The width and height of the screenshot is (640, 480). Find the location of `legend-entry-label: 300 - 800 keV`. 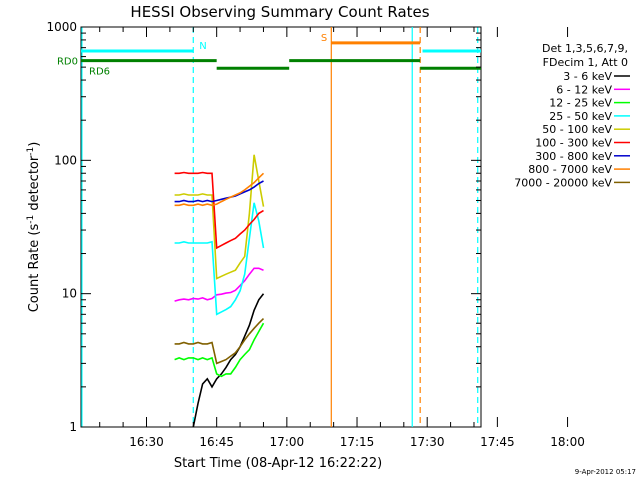

legend-entry-label: 300 - 800 keV is located at coordinates (573, 156).